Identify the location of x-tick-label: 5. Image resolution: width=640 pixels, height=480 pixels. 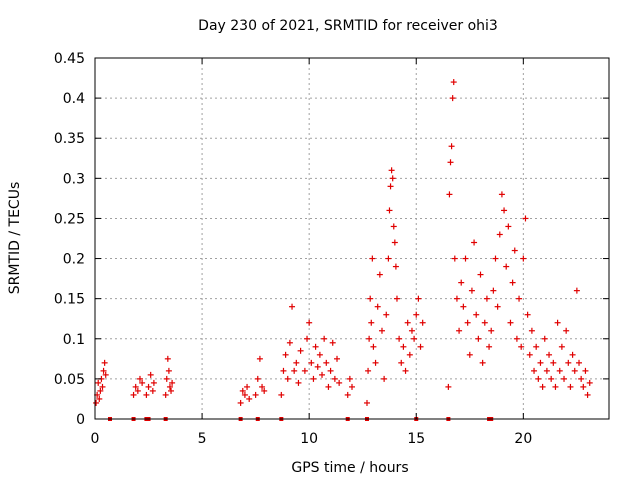
(202, 439).